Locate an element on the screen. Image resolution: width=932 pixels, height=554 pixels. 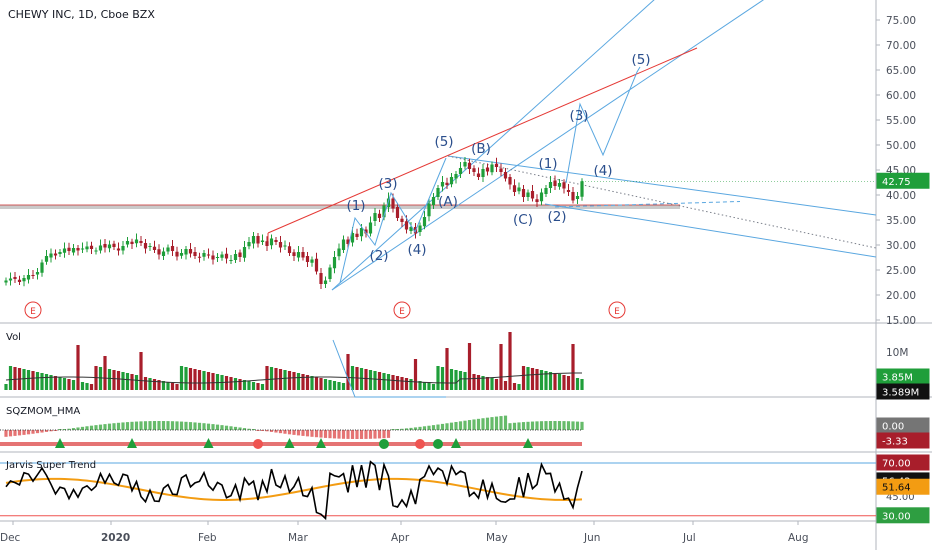
momentum-value-badge-bg is located at coordinates (903, 440).